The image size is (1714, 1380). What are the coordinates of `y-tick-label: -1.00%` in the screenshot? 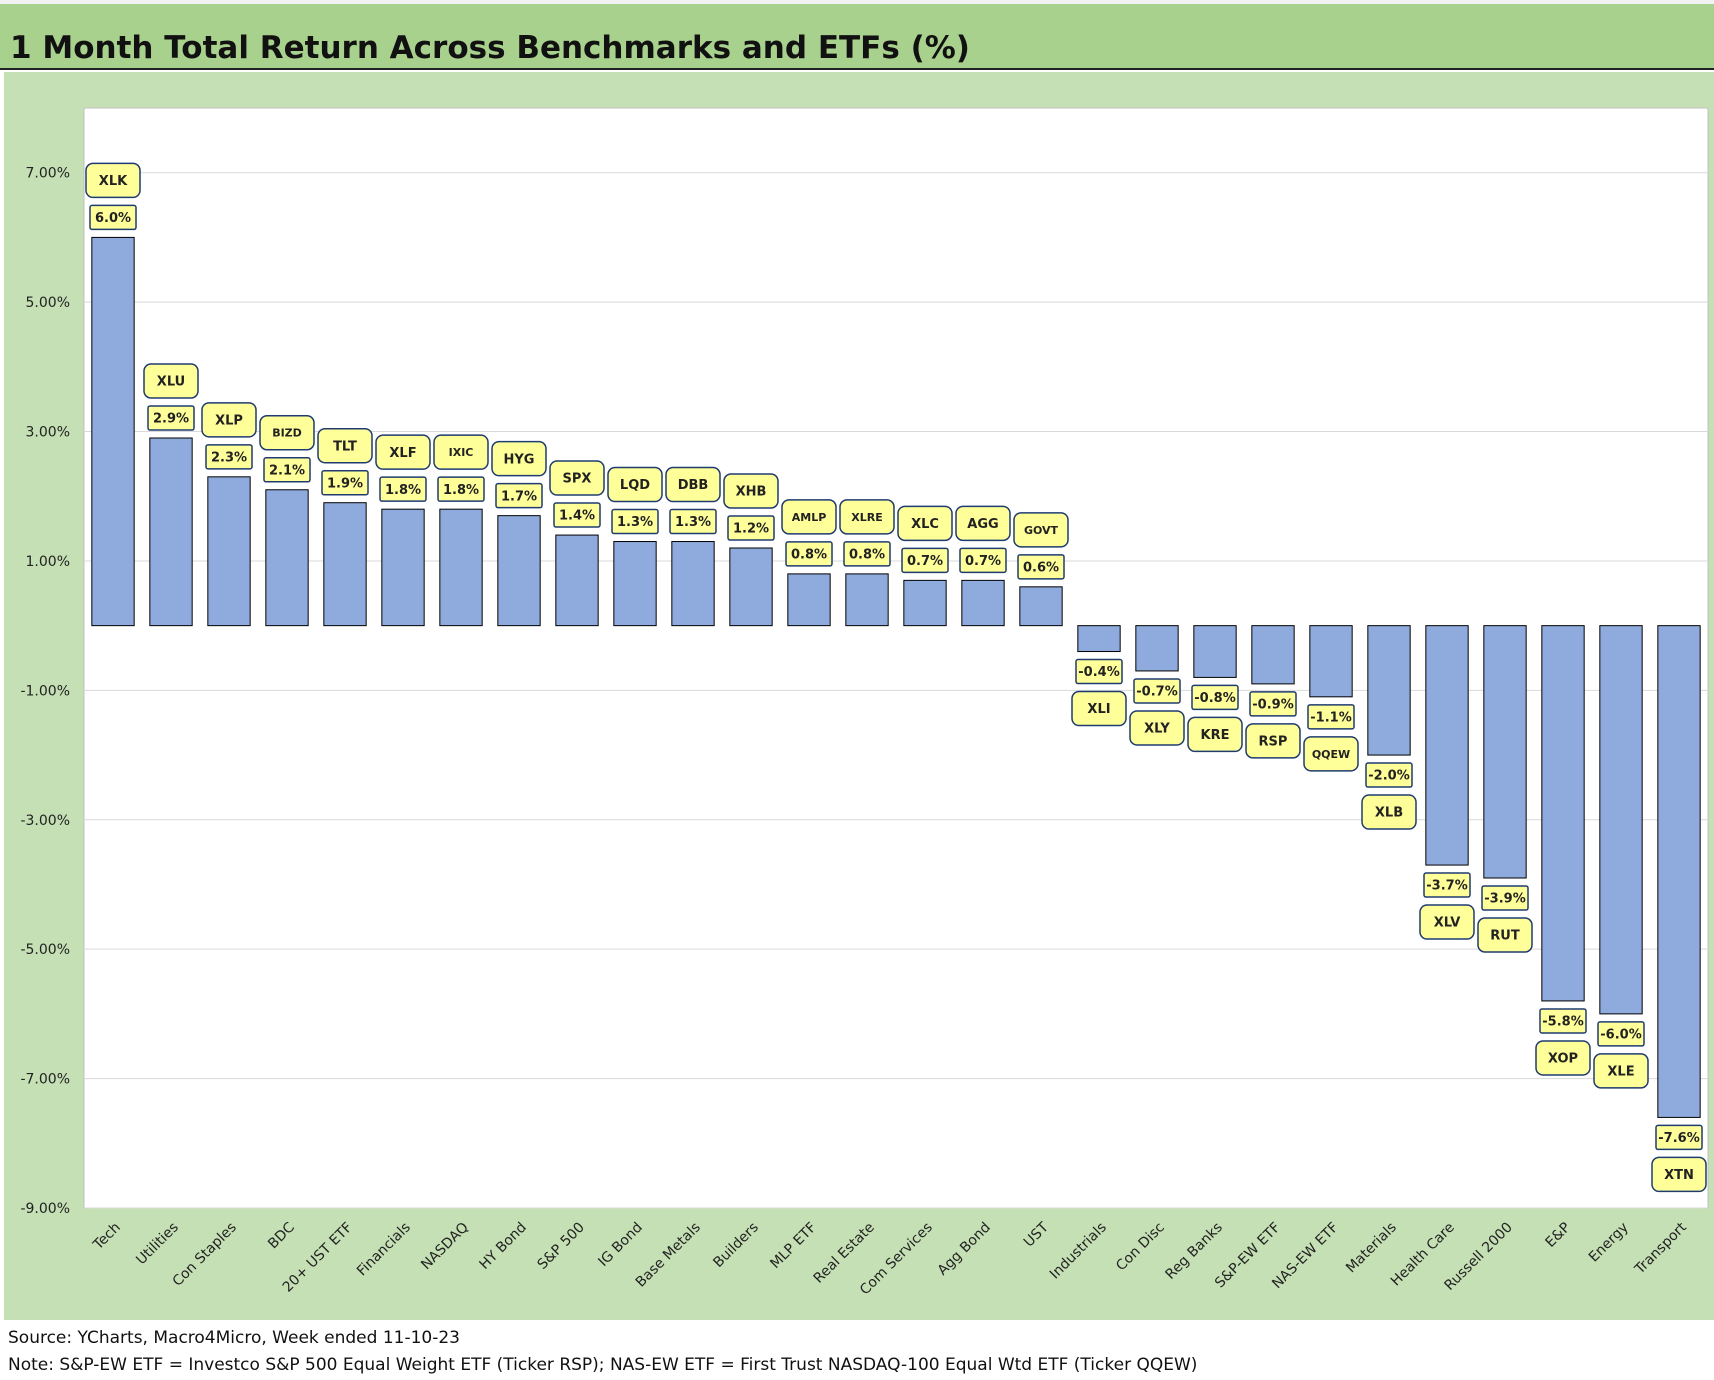 It's located at (45, 691).